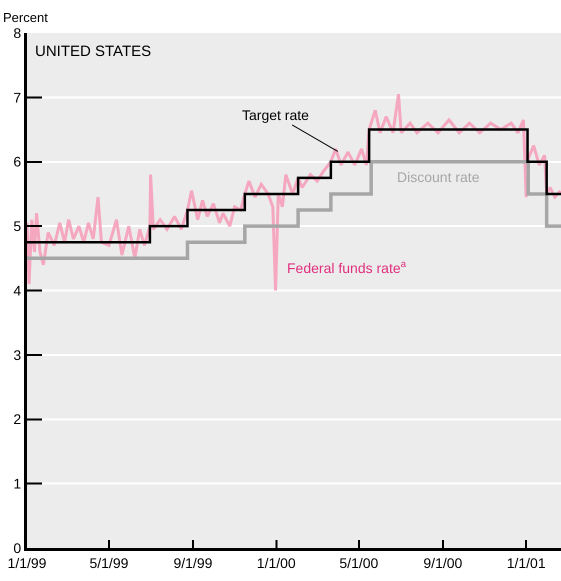 This screenshot has width=561, height=581. Describe the element at coordinates (93, 51) in the screenshot. I see `text: UNITED STATES` at that location.